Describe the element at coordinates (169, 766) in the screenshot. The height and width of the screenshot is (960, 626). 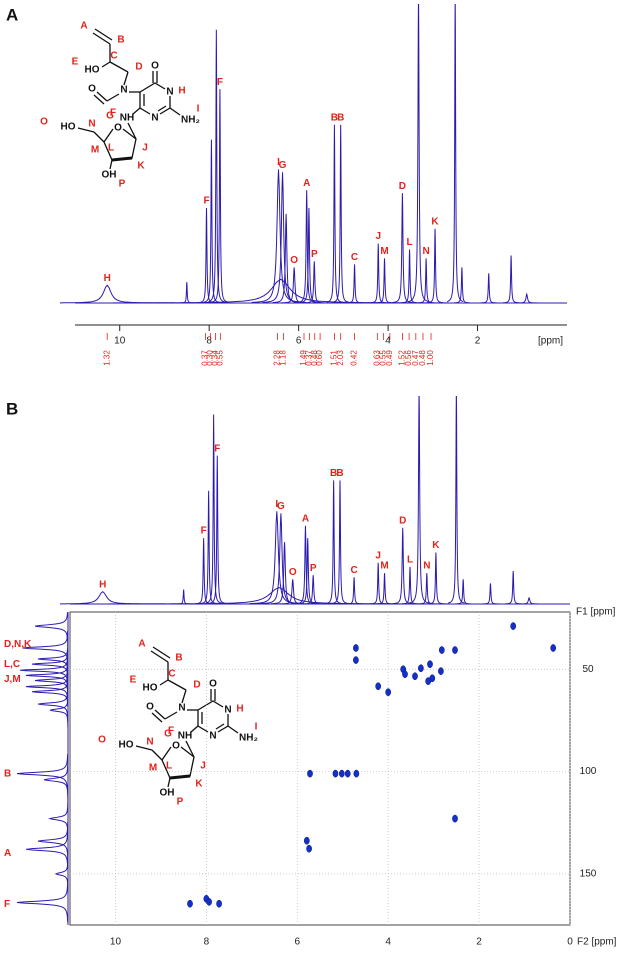
I see `atom-letter: L` at that location.